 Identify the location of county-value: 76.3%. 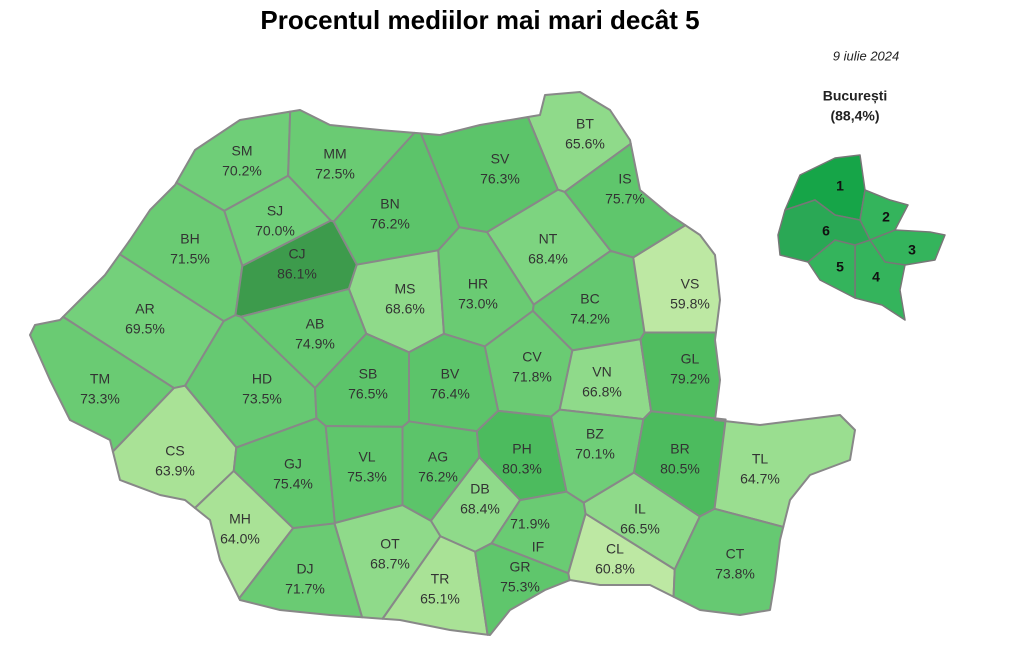
(500, 179).